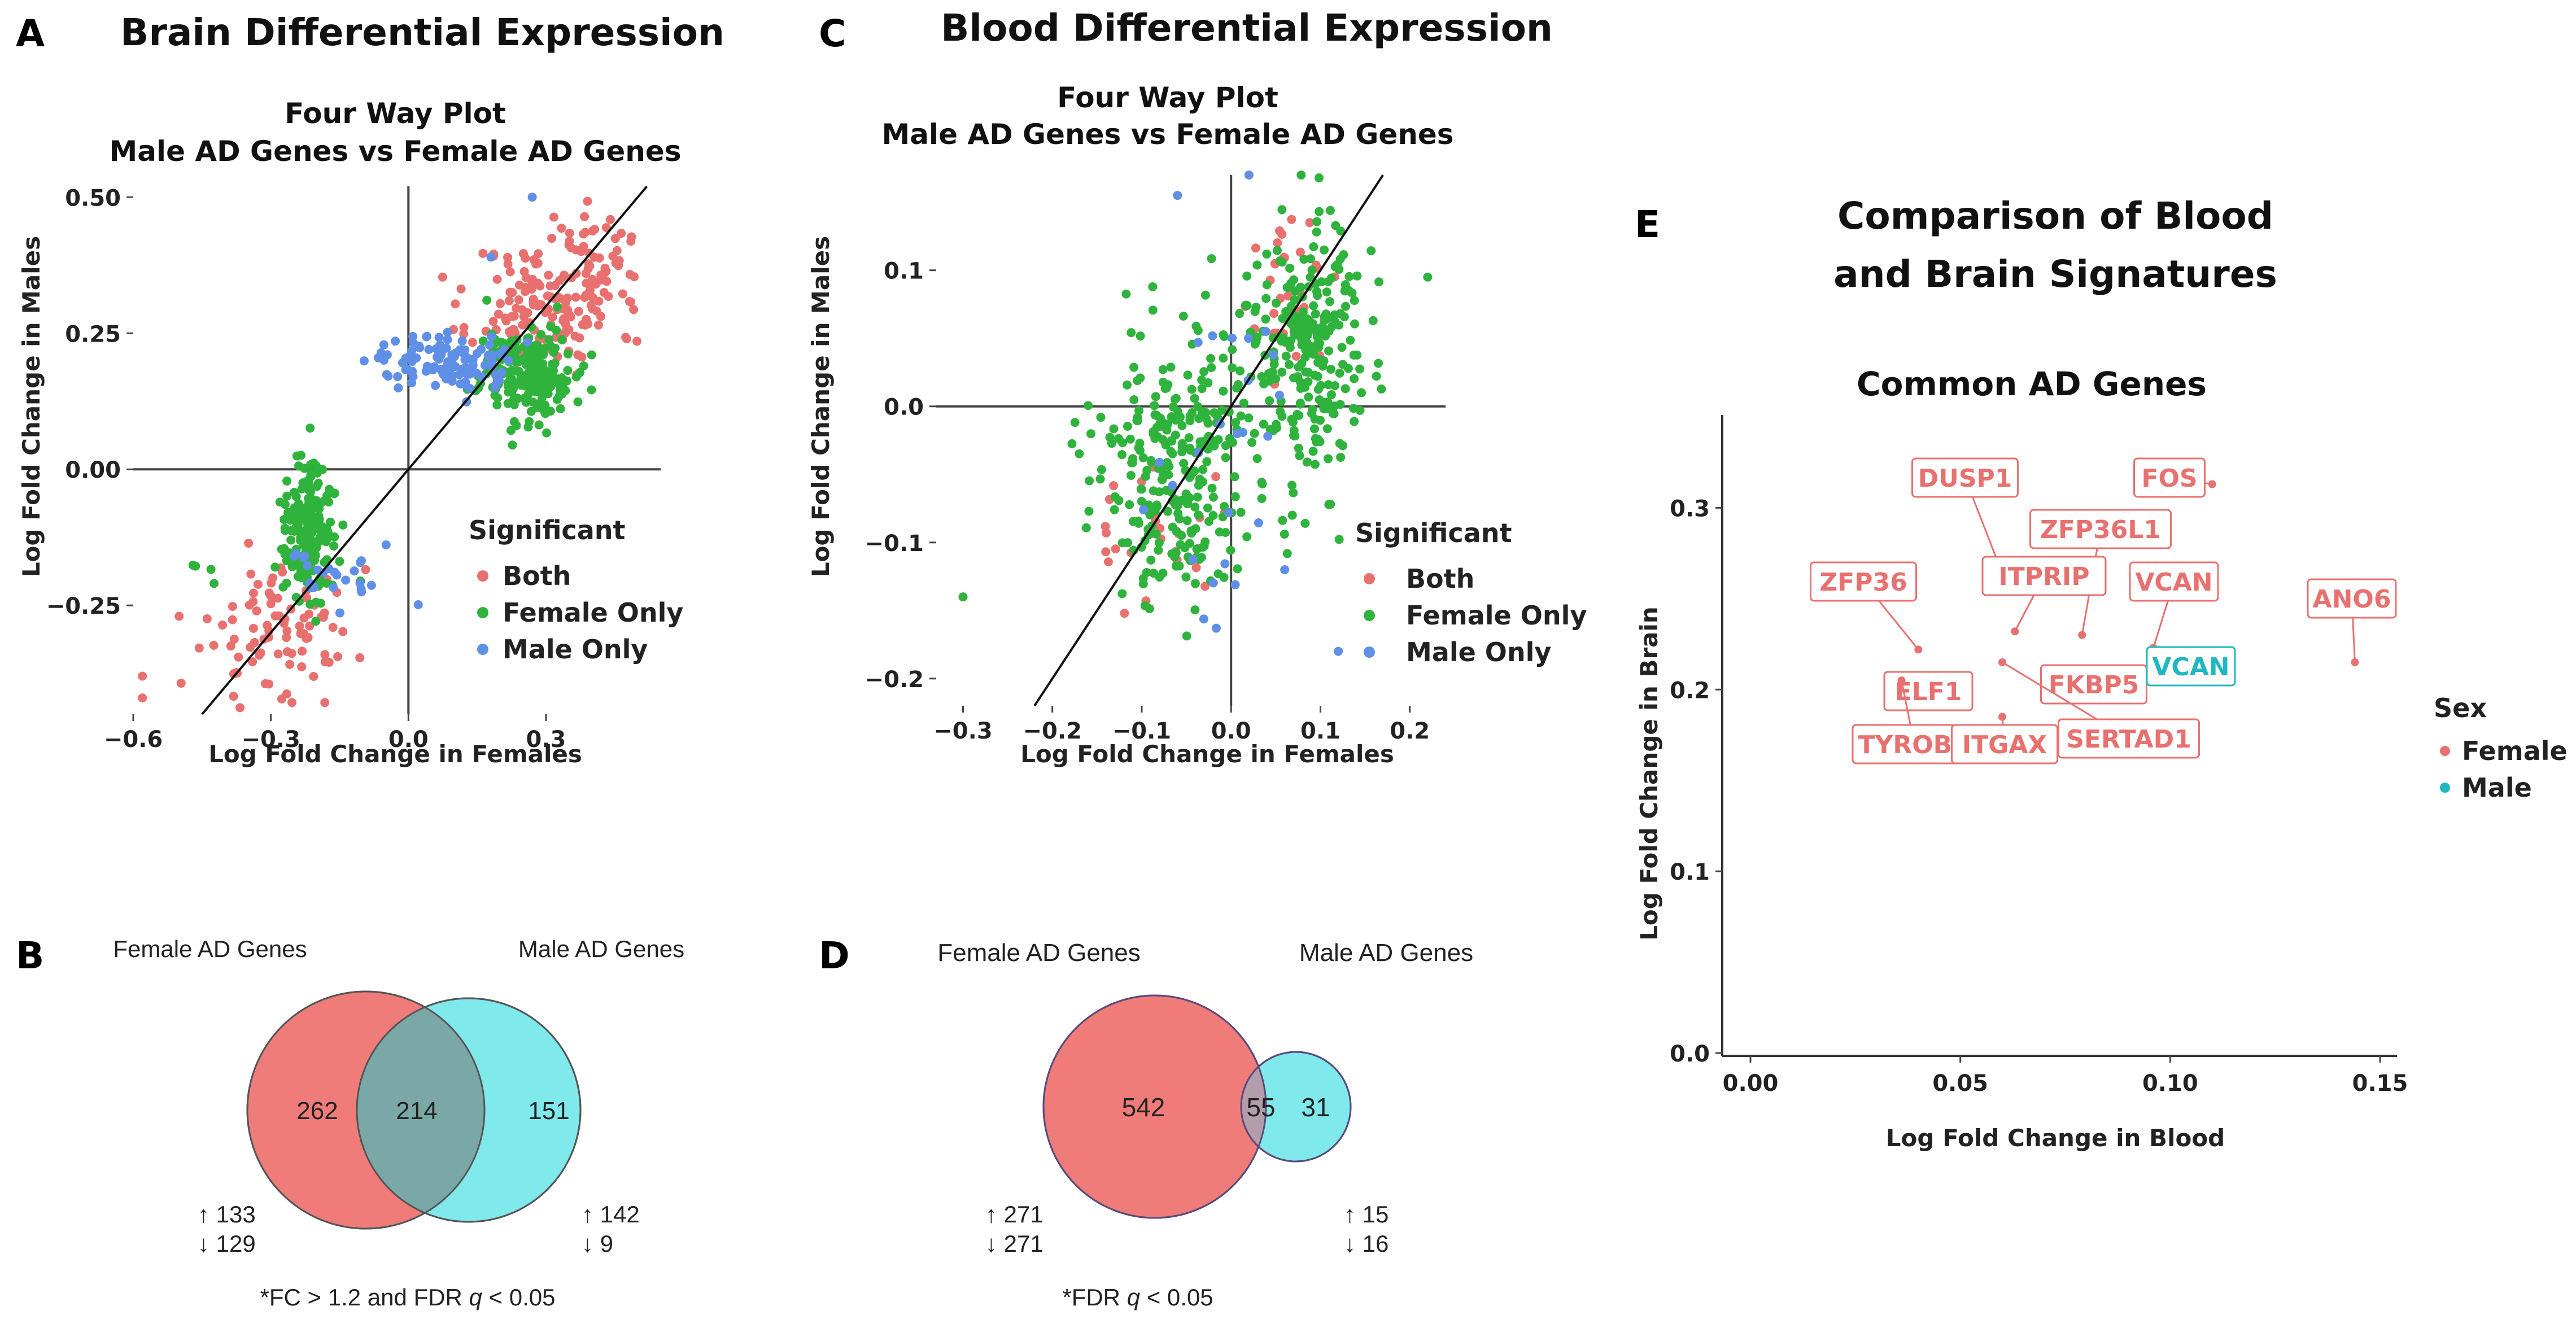 The width and height of the screenshot is (2576, 1328). What do you see at coordinates (1134, 1297) in the screenshot?
I see `venn-d-footnote-q: q` at bounding box center [1134, 1297].